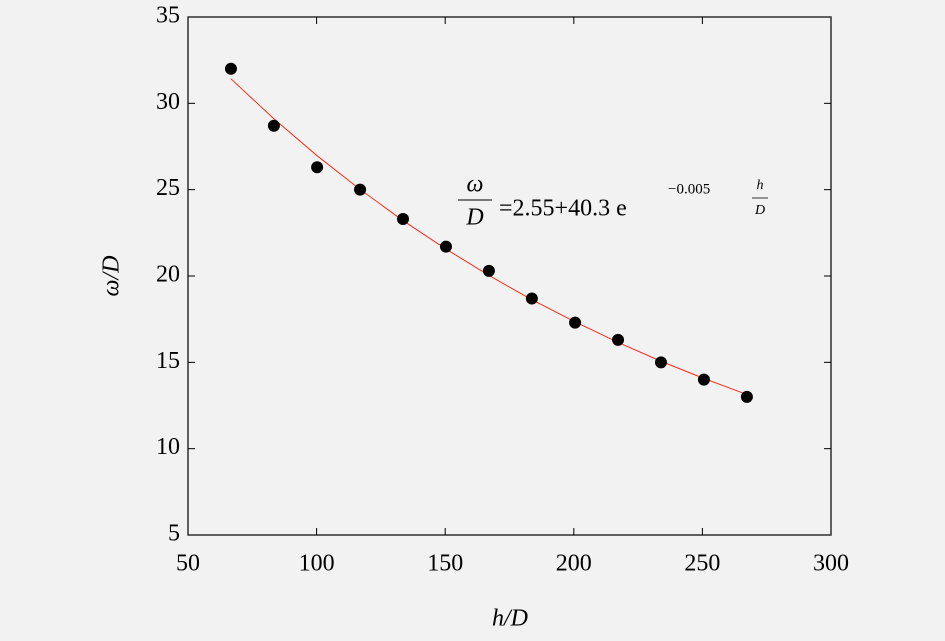 This screenshot has width=945, height=641. Describe the element at coordinates (168, 102) in the screenshot. I see `y-tick-label: 30` at that location.